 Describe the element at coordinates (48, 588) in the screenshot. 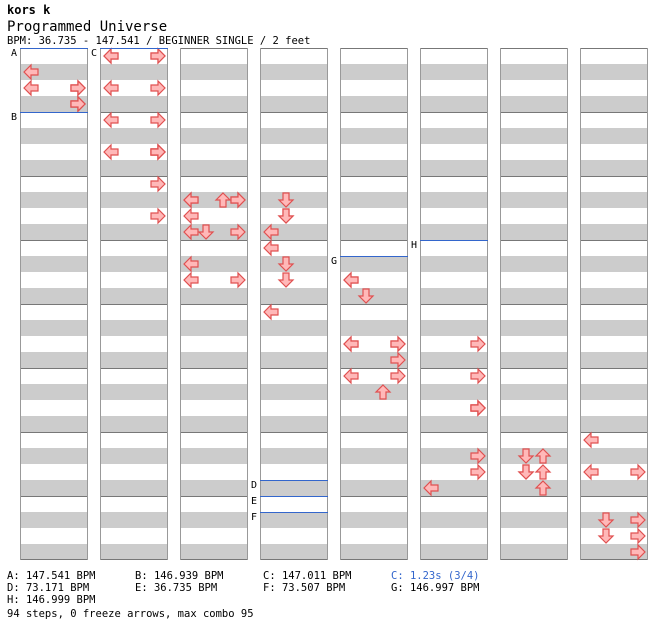

I see `bpm-legend-entry: D: 73.171 BPM` at that location.